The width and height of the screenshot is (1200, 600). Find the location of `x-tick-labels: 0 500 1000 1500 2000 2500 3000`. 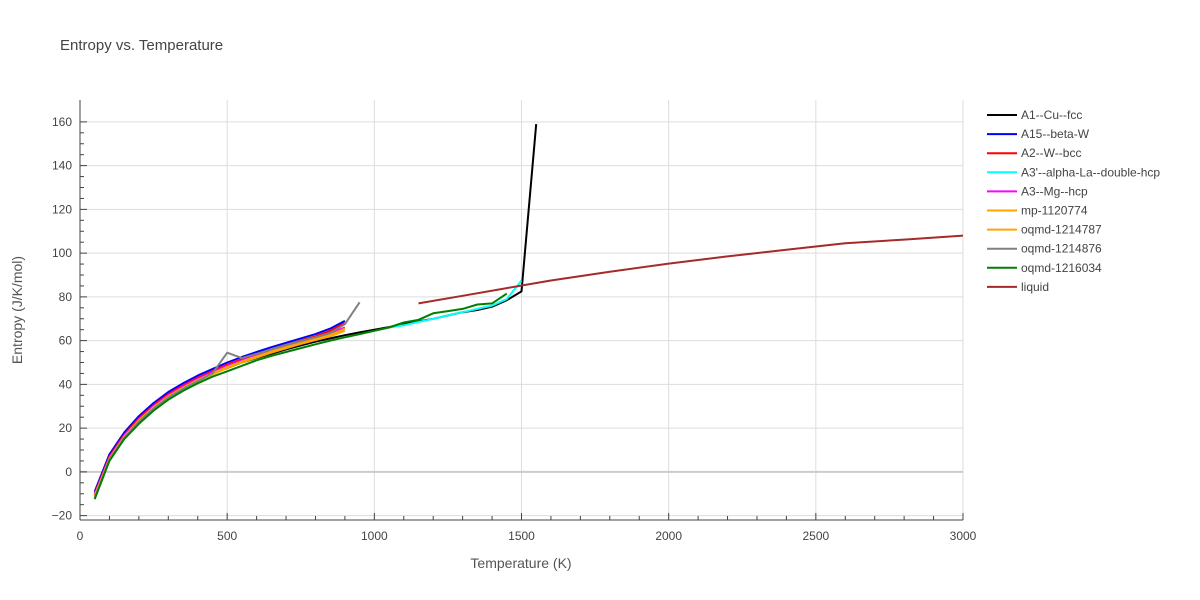

x-tick-labels: 0 500 1000 1500 2000 2500 3000 is located at coordinates (527, 536).